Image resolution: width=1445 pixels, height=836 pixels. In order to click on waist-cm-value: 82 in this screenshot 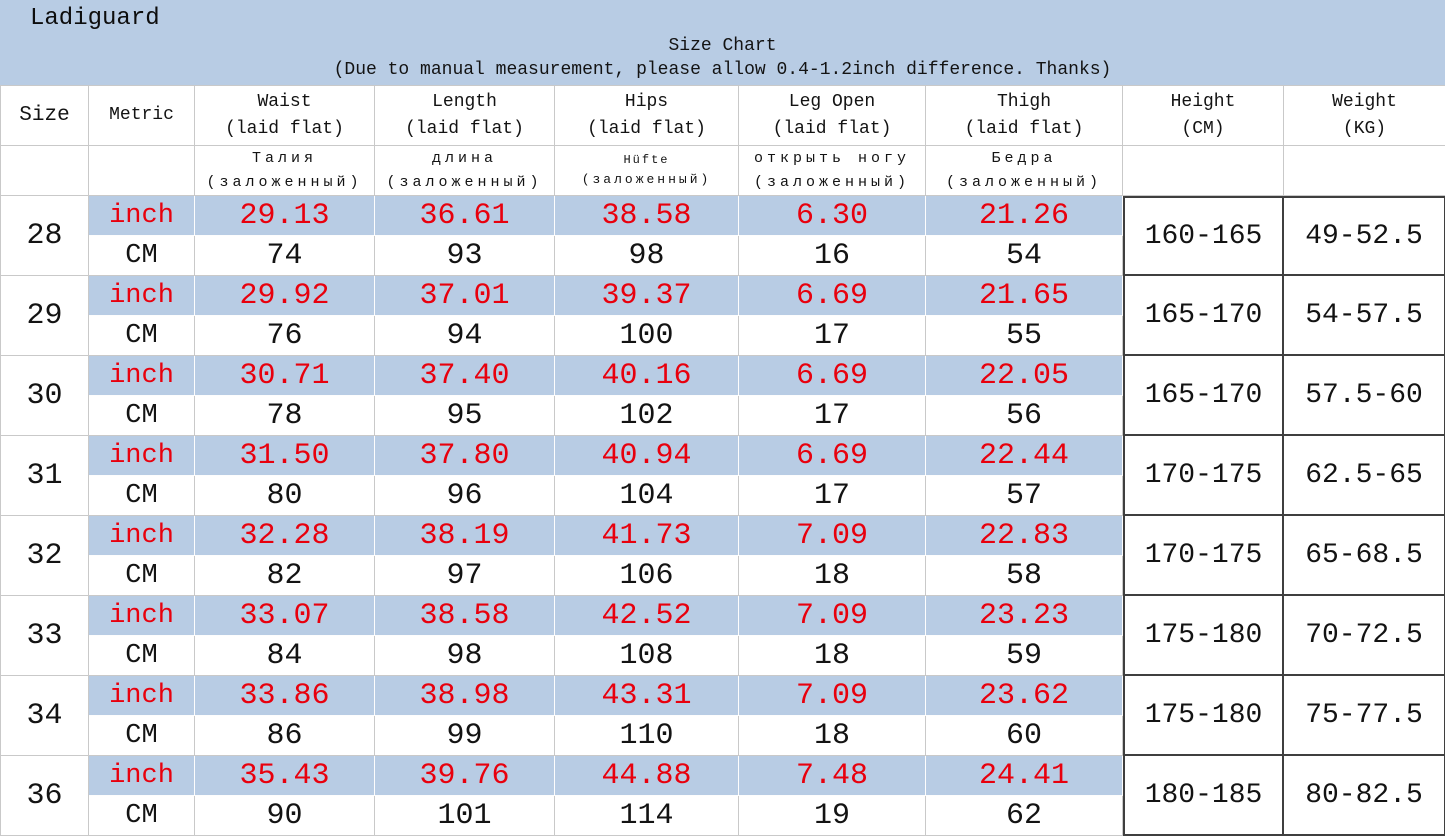, I will do `click(285, 576)`.